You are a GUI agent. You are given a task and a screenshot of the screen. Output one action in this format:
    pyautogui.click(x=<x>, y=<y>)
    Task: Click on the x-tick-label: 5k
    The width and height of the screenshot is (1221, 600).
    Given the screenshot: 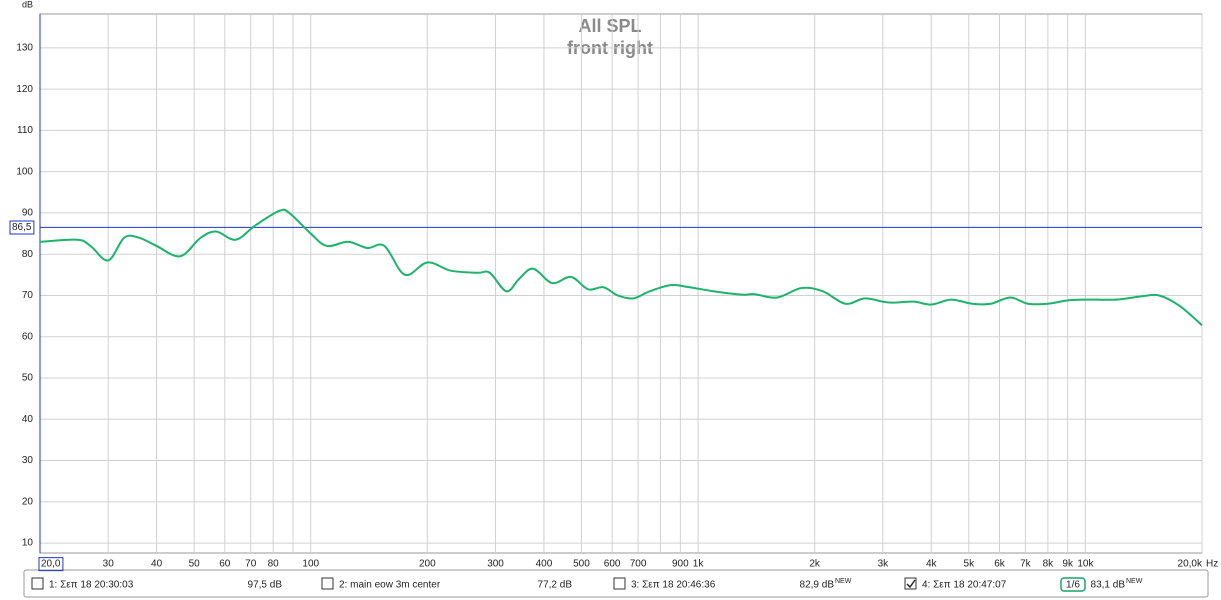 What is the action you would take?
    pyautogui.click(x=970, y=564)
    